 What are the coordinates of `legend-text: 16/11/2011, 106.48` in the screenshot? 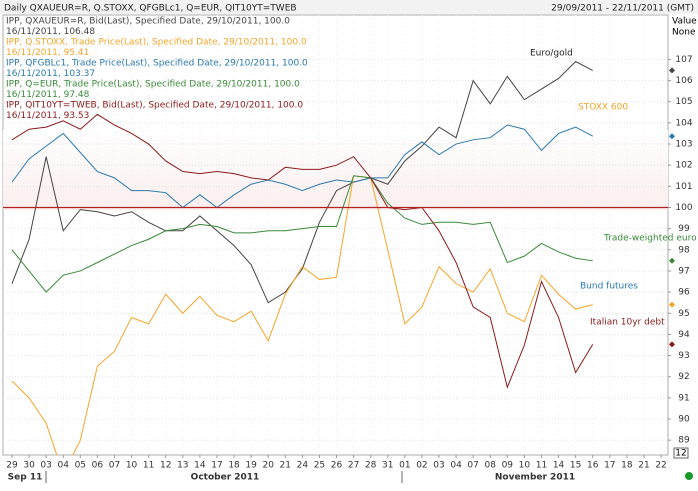 It's located at (50, 32).